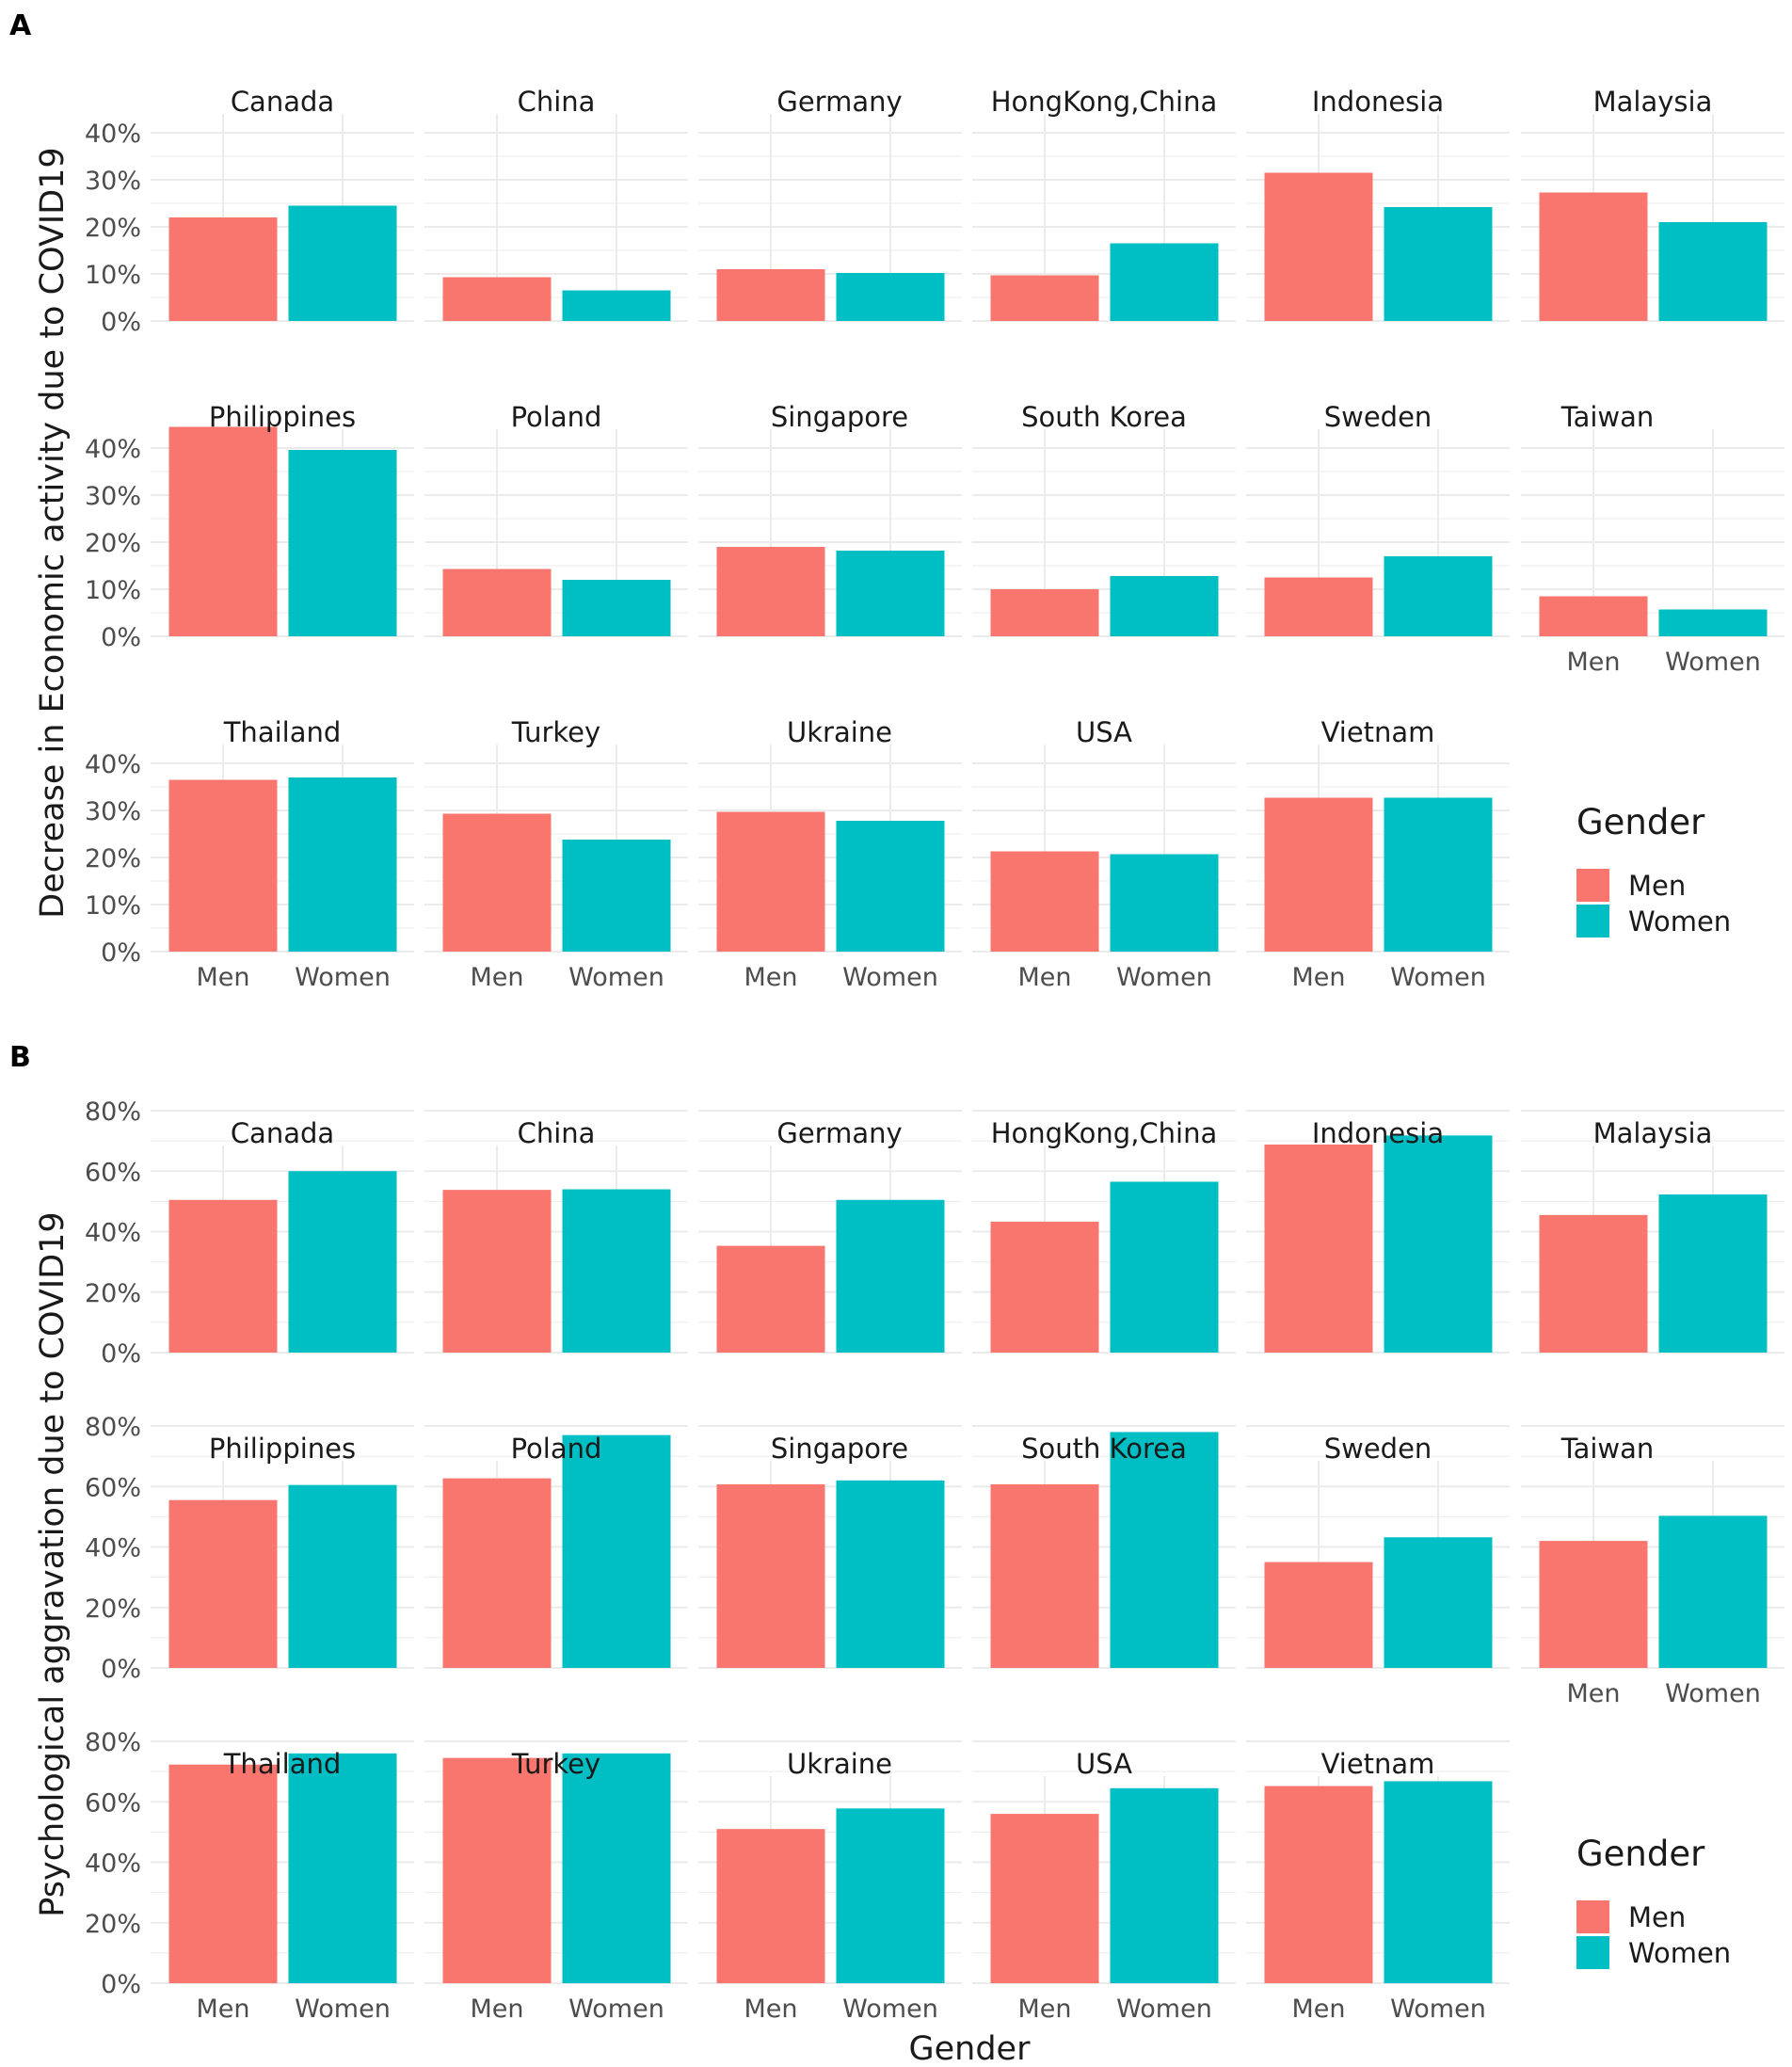 The image size is (1792, 2067). What do you see at coordinates (113, 1427) in the screenshot?
I see `y-tick-label: 80%` at bounding box center [113, 1427].